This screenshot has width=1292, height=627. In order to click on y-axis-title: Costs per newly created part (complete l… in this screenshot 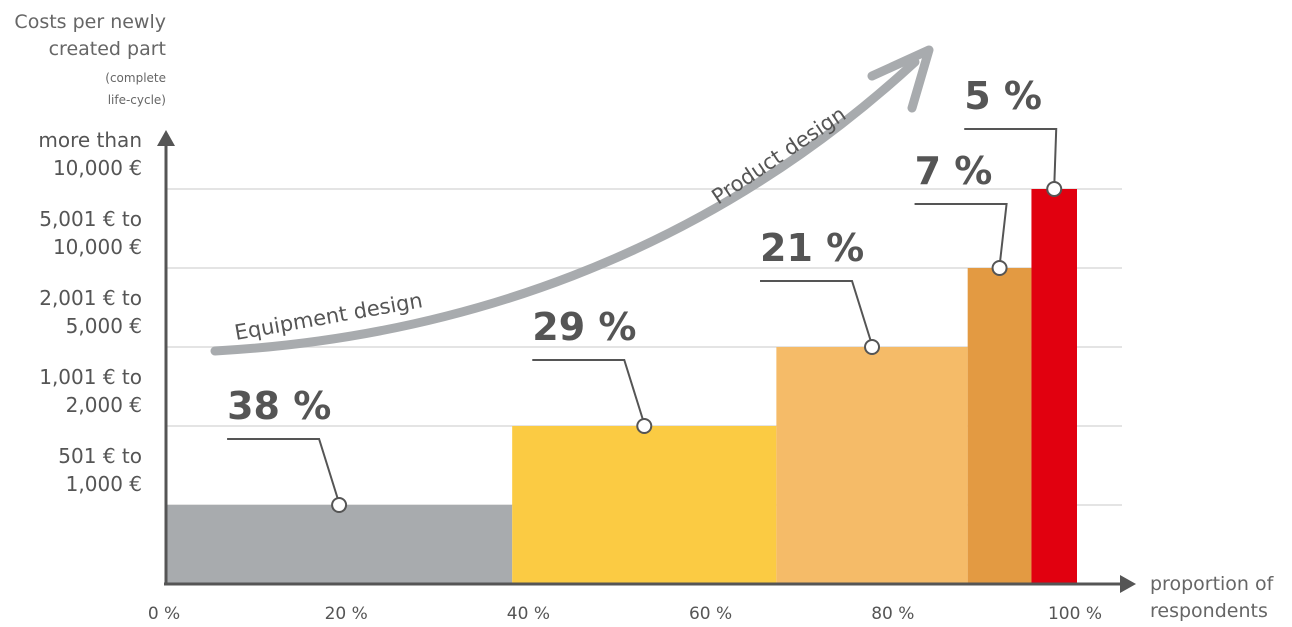, I will do `click(90, 59)`.